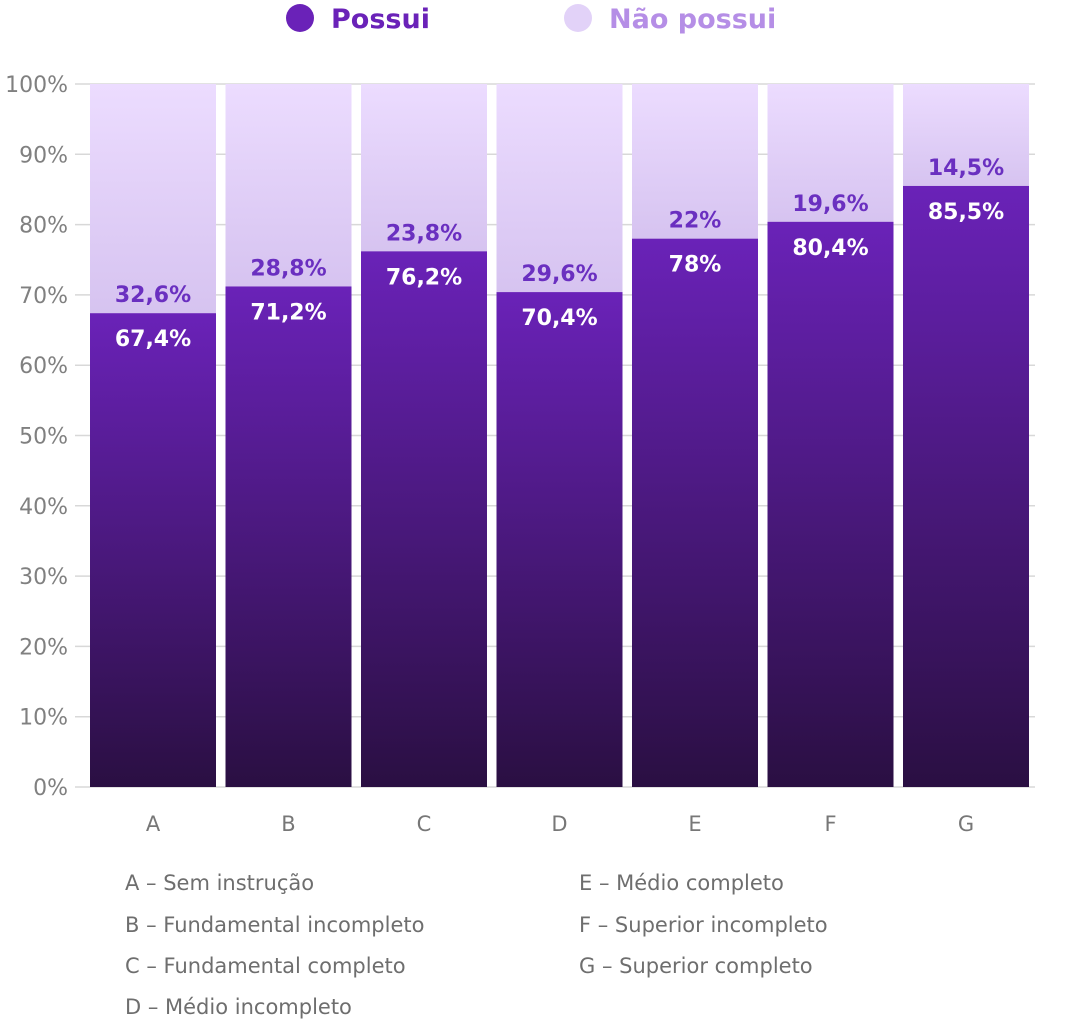 The image size is (1065, 1027). Describe the element at coordinates (153, 199) in the screenshot. I see `bar-nao-possui-a` at that location.